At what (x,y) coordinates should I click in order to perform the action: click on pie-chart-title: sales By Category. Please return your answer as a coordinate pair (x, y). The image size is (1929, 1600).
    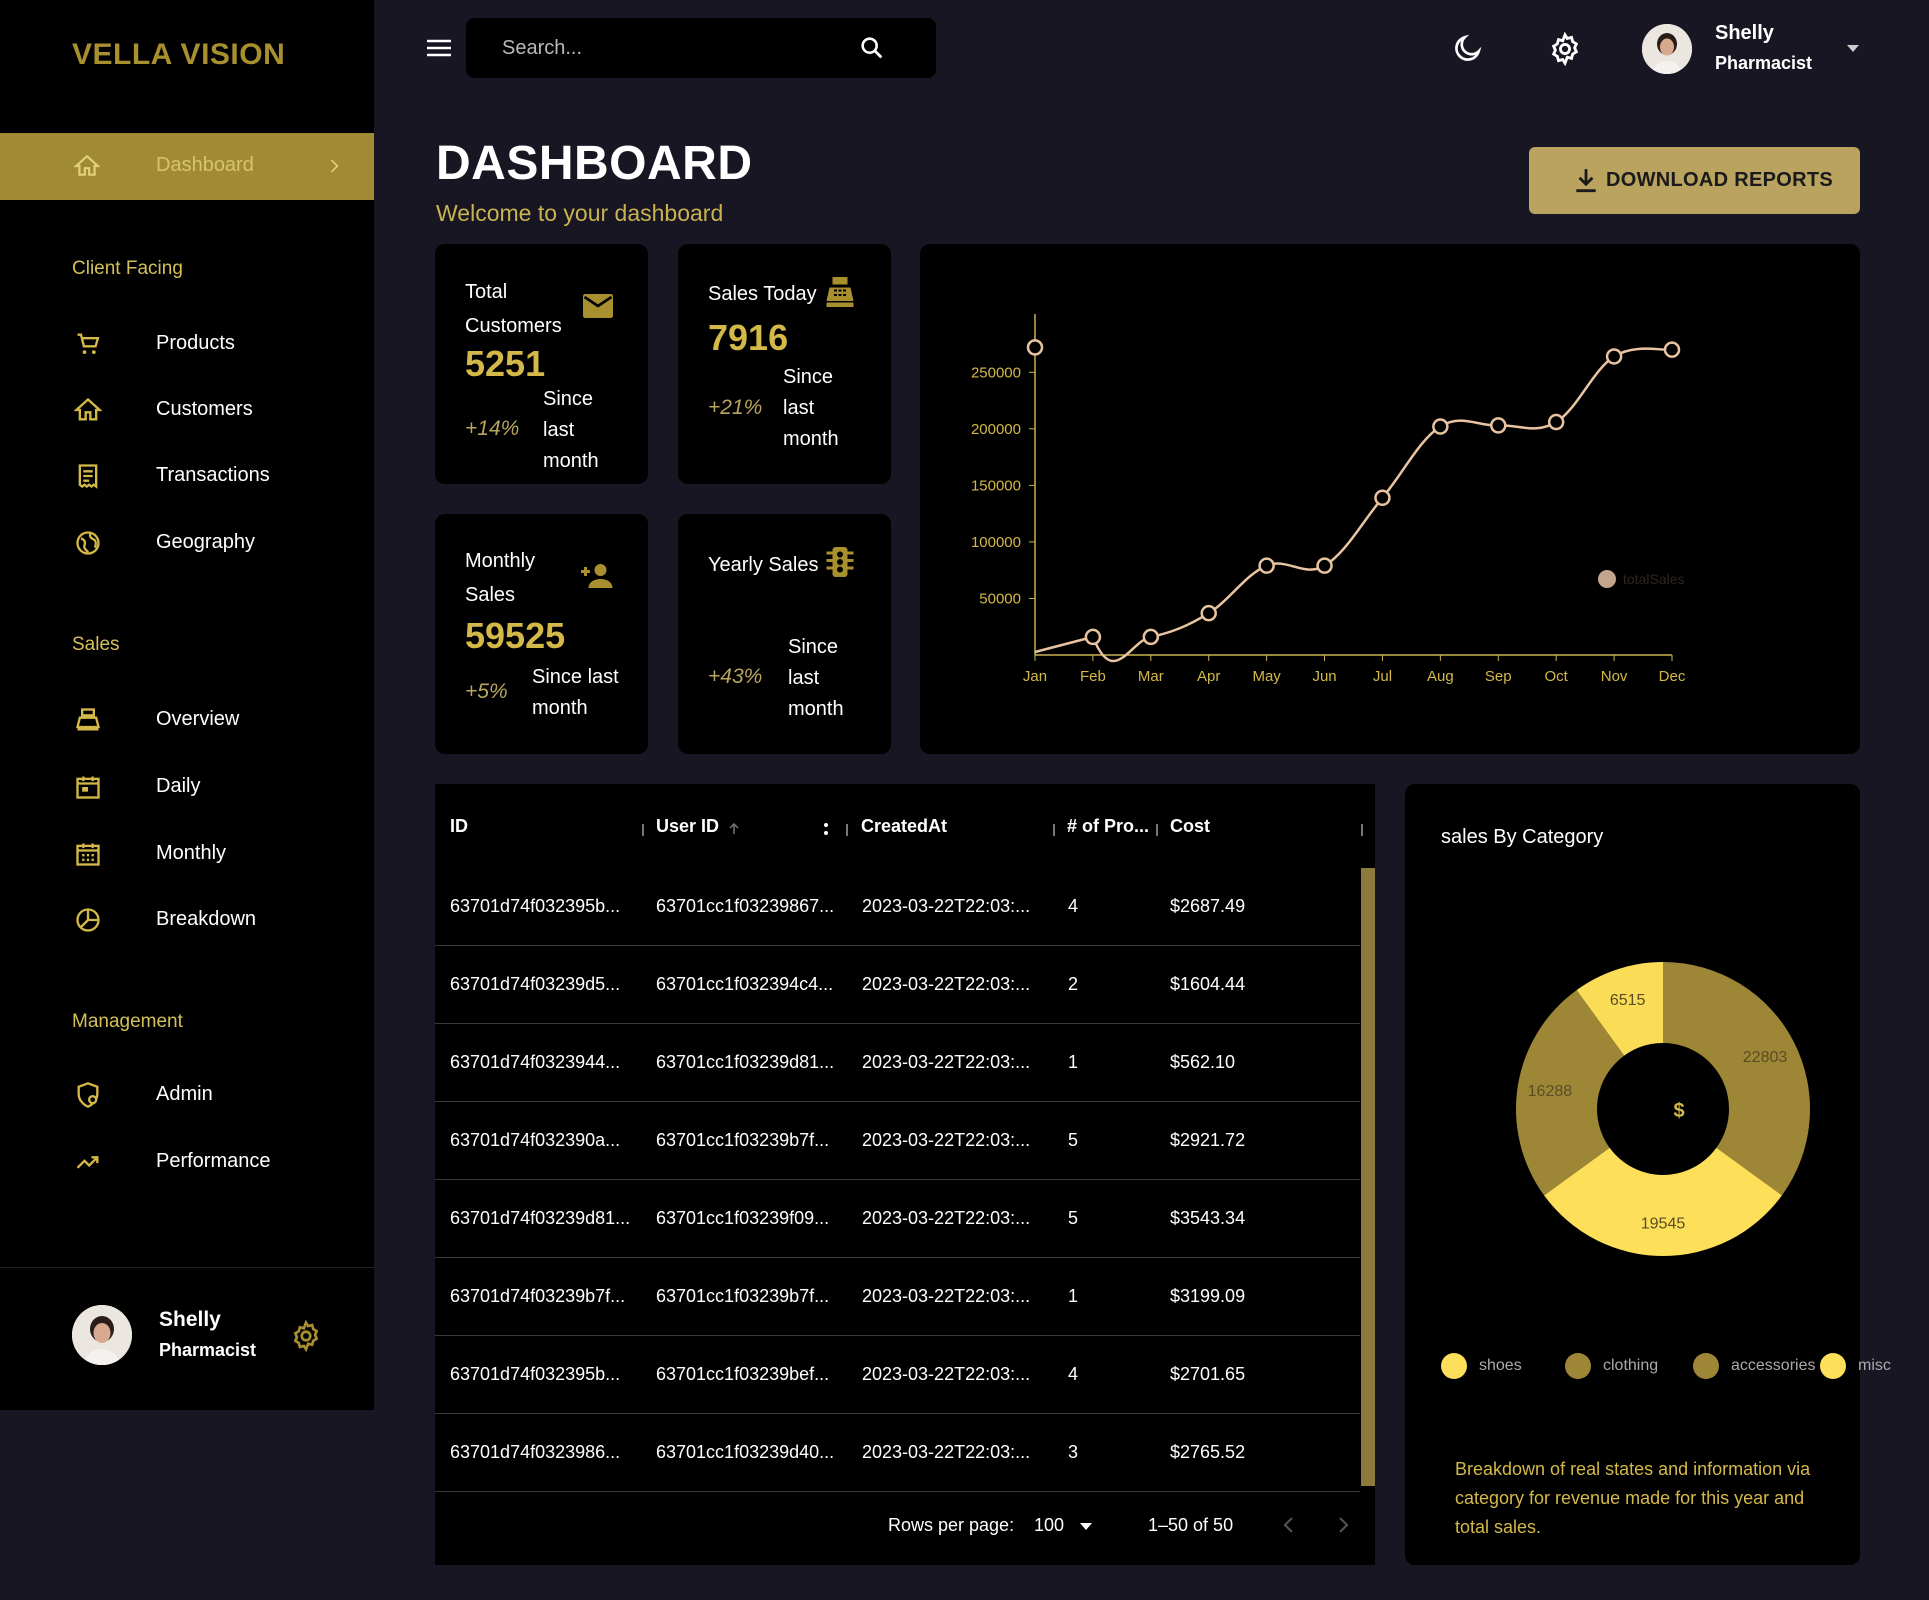
    Looking at the image, I should click on (1522, 837).